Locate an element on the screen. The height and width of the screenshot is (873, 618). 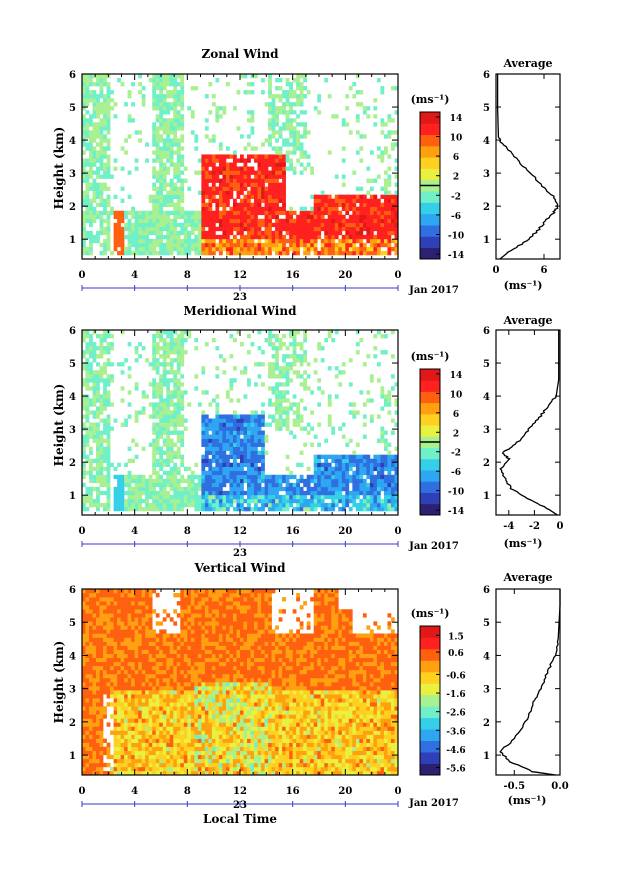
colorbar-unit: (ms⁻¹) is located at coordinates (430, 356).